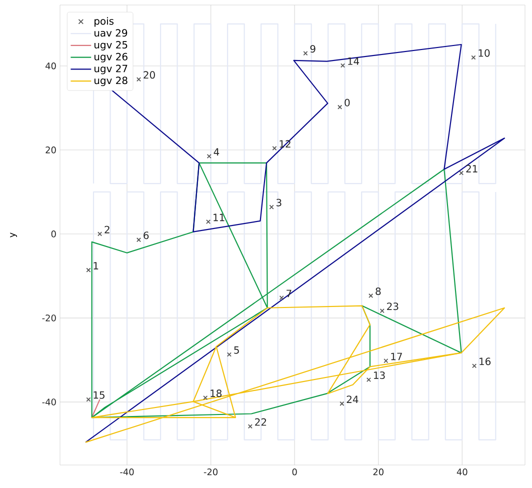  What do you see at coordinates (485, 362) in the screenshot?
I see `annotation: 16` at bounding box center [485, 362].